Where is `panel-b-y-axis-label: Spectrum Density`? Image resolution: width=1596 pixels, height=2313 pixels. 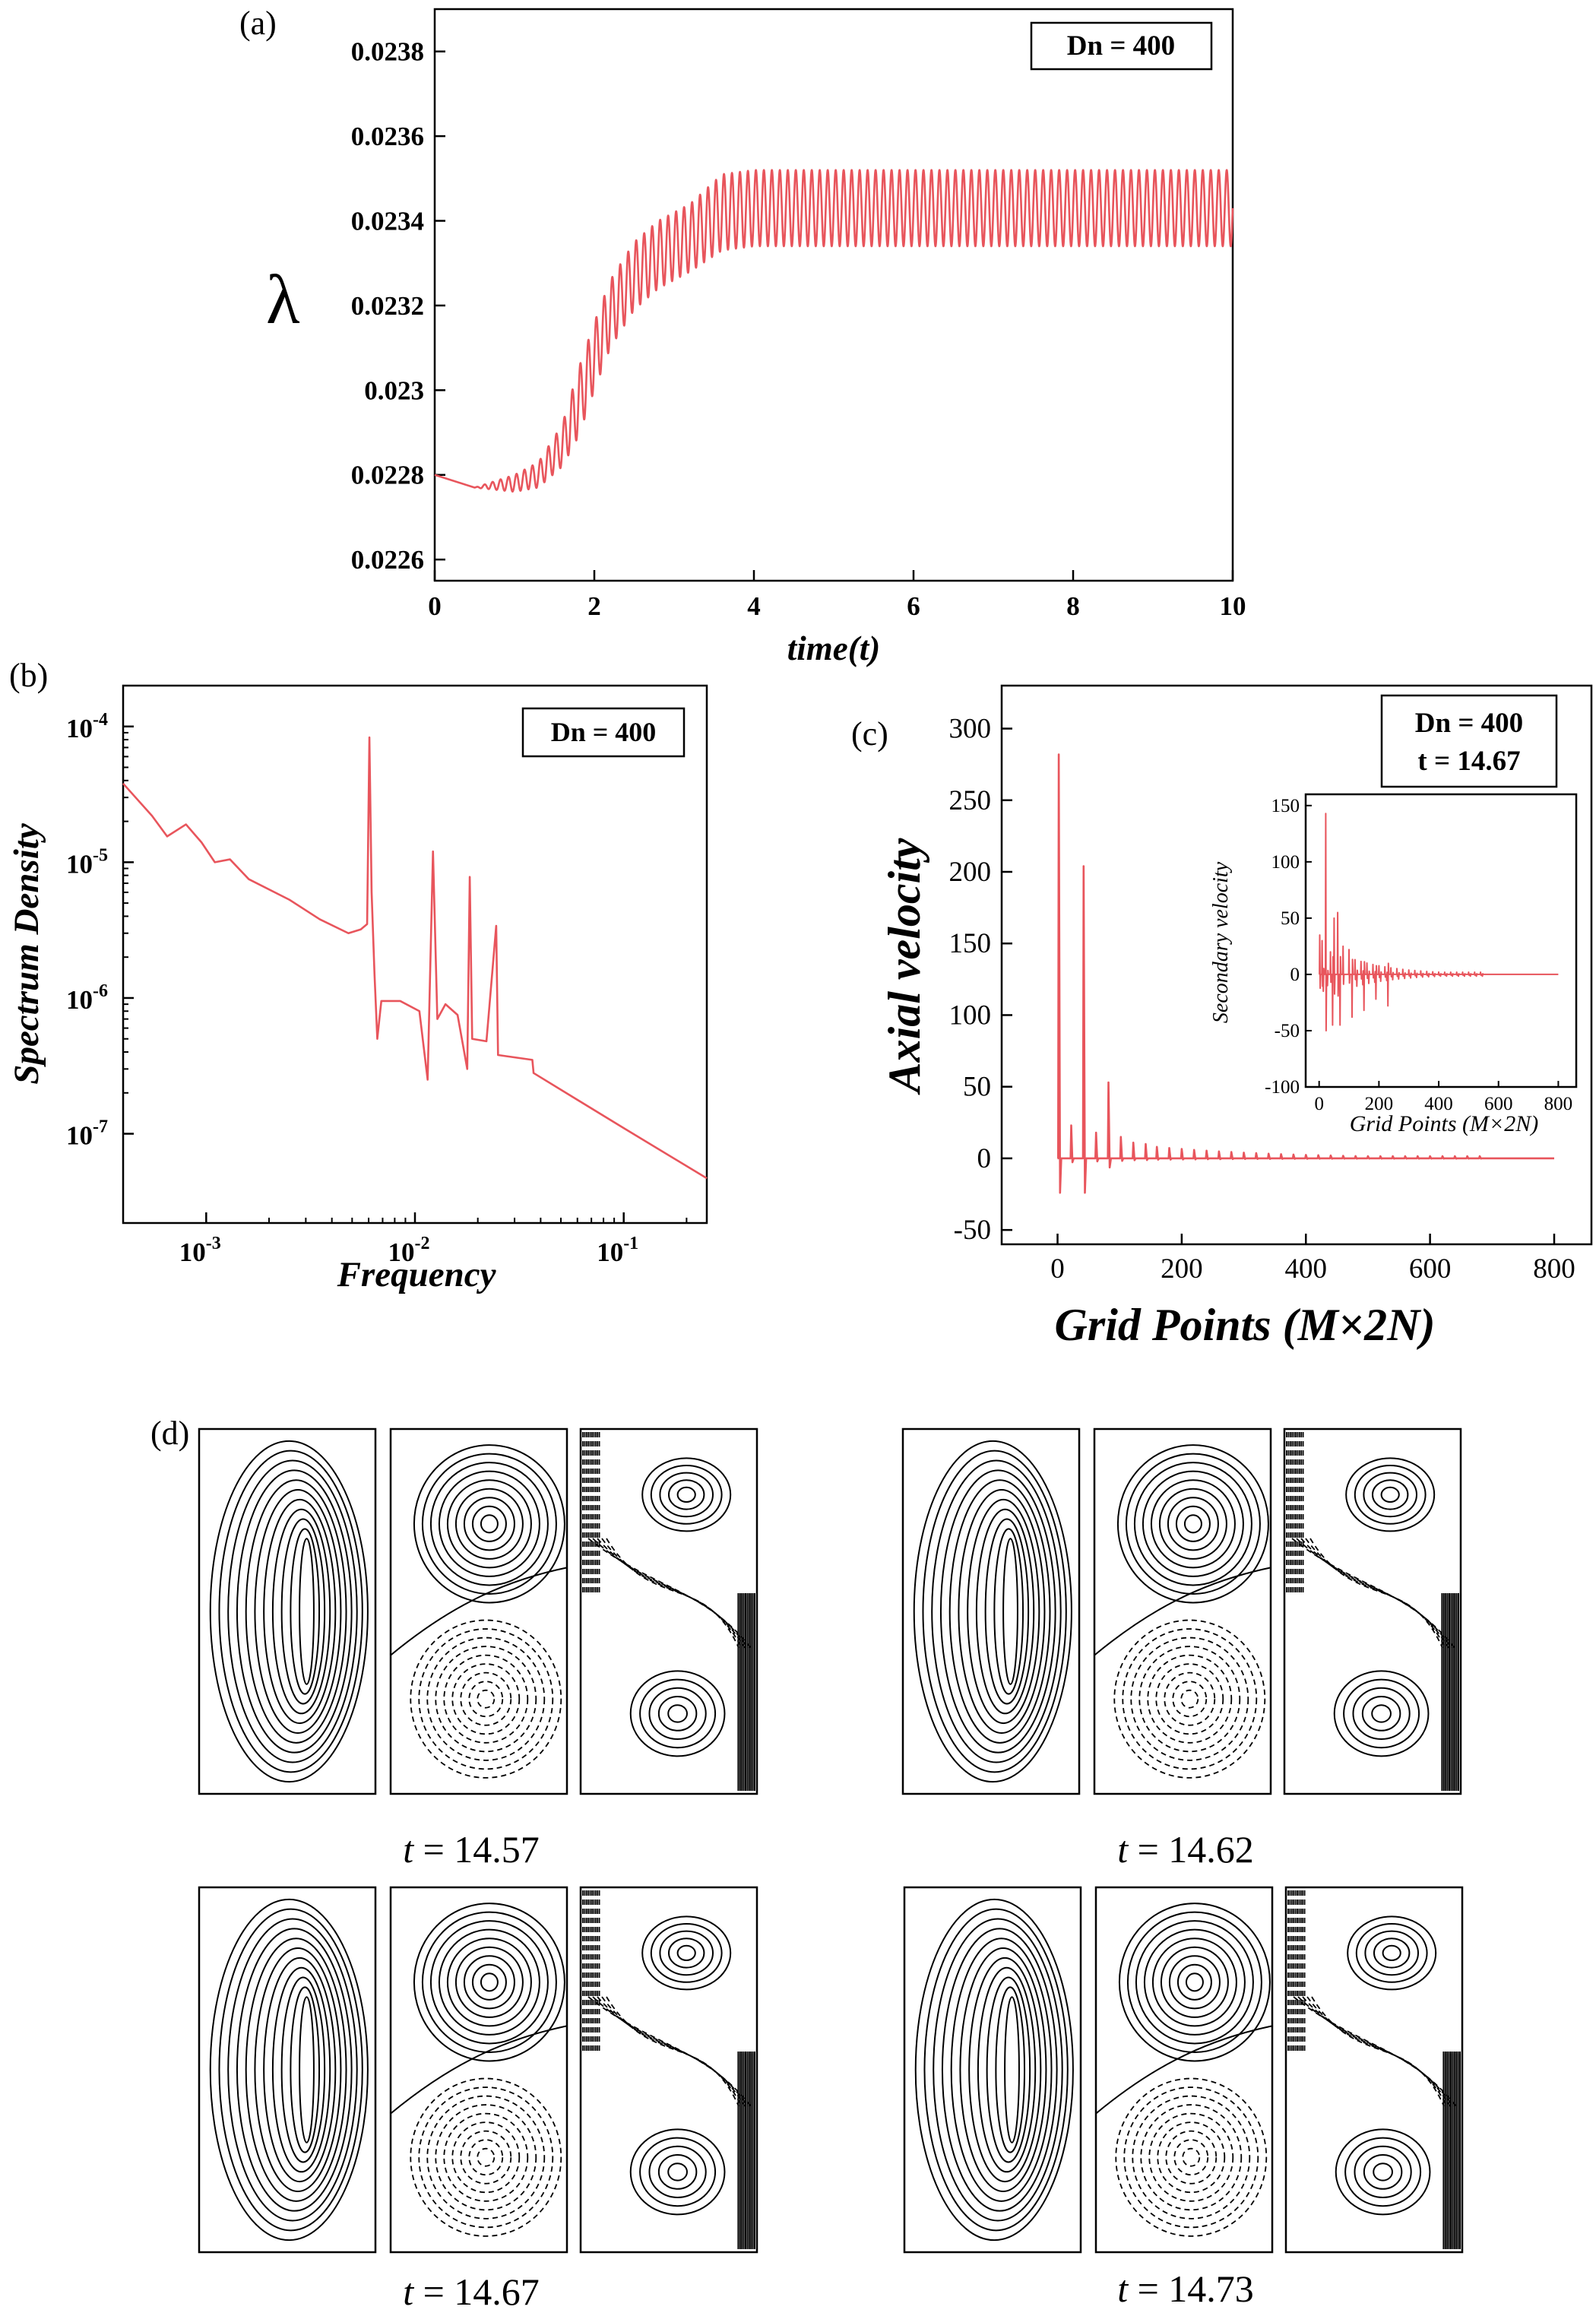 panel-b-y-axis-label: Spectrum Density is located at coordinates (27, 954).